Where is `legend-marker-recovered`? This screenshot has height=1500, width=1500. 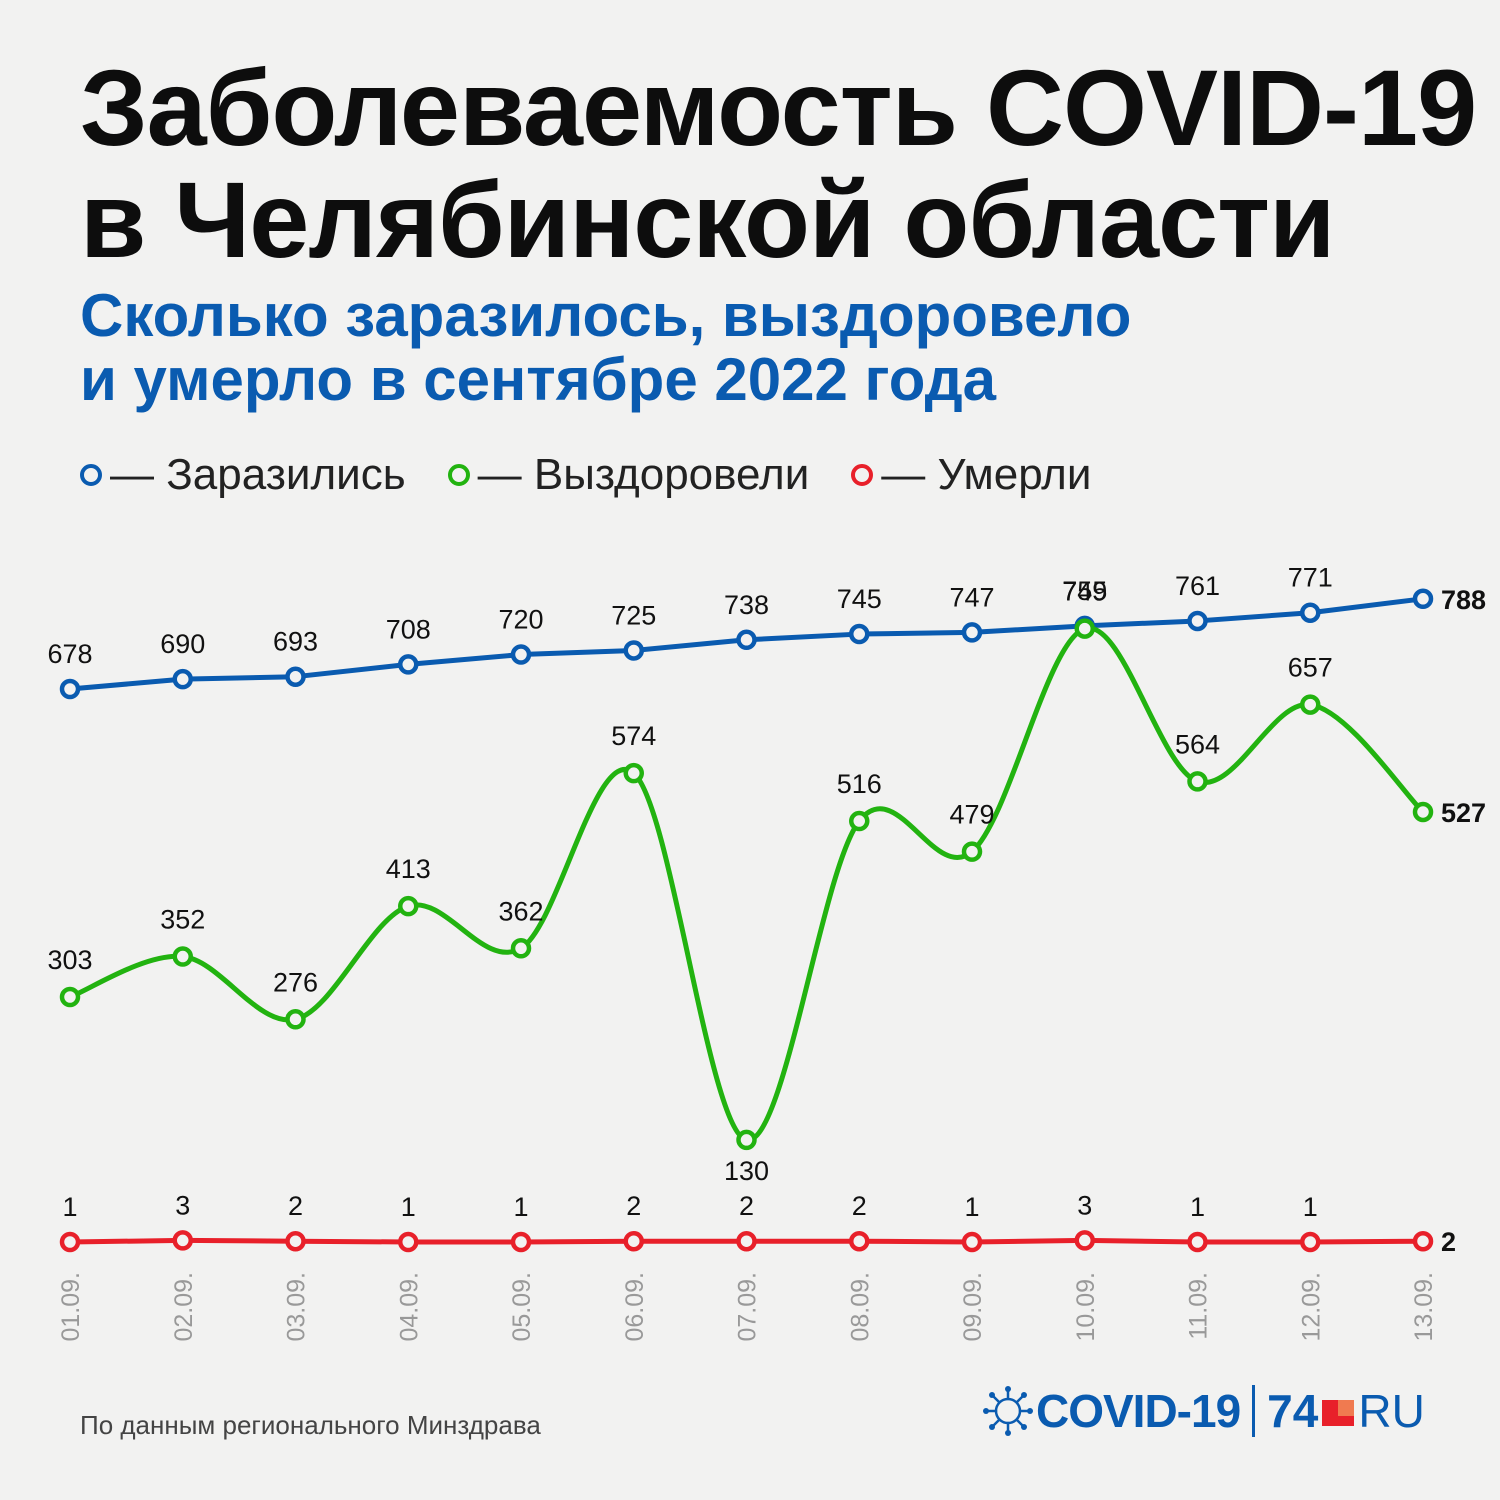
legend-marker-recovered is located at coordinates (458, 475).